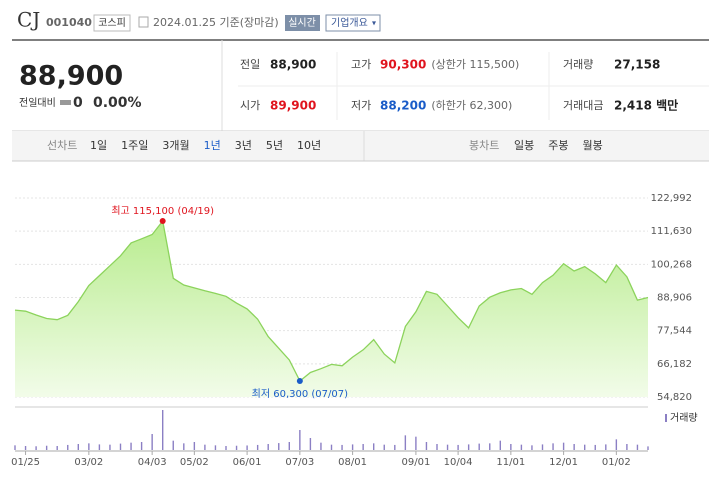 The height and width of the screenshot is (488, 709). What do you see at coordinates (674, 298) in the screenshot?
I see `y-tick-label: 88,906` at bounding box center [674, 298].